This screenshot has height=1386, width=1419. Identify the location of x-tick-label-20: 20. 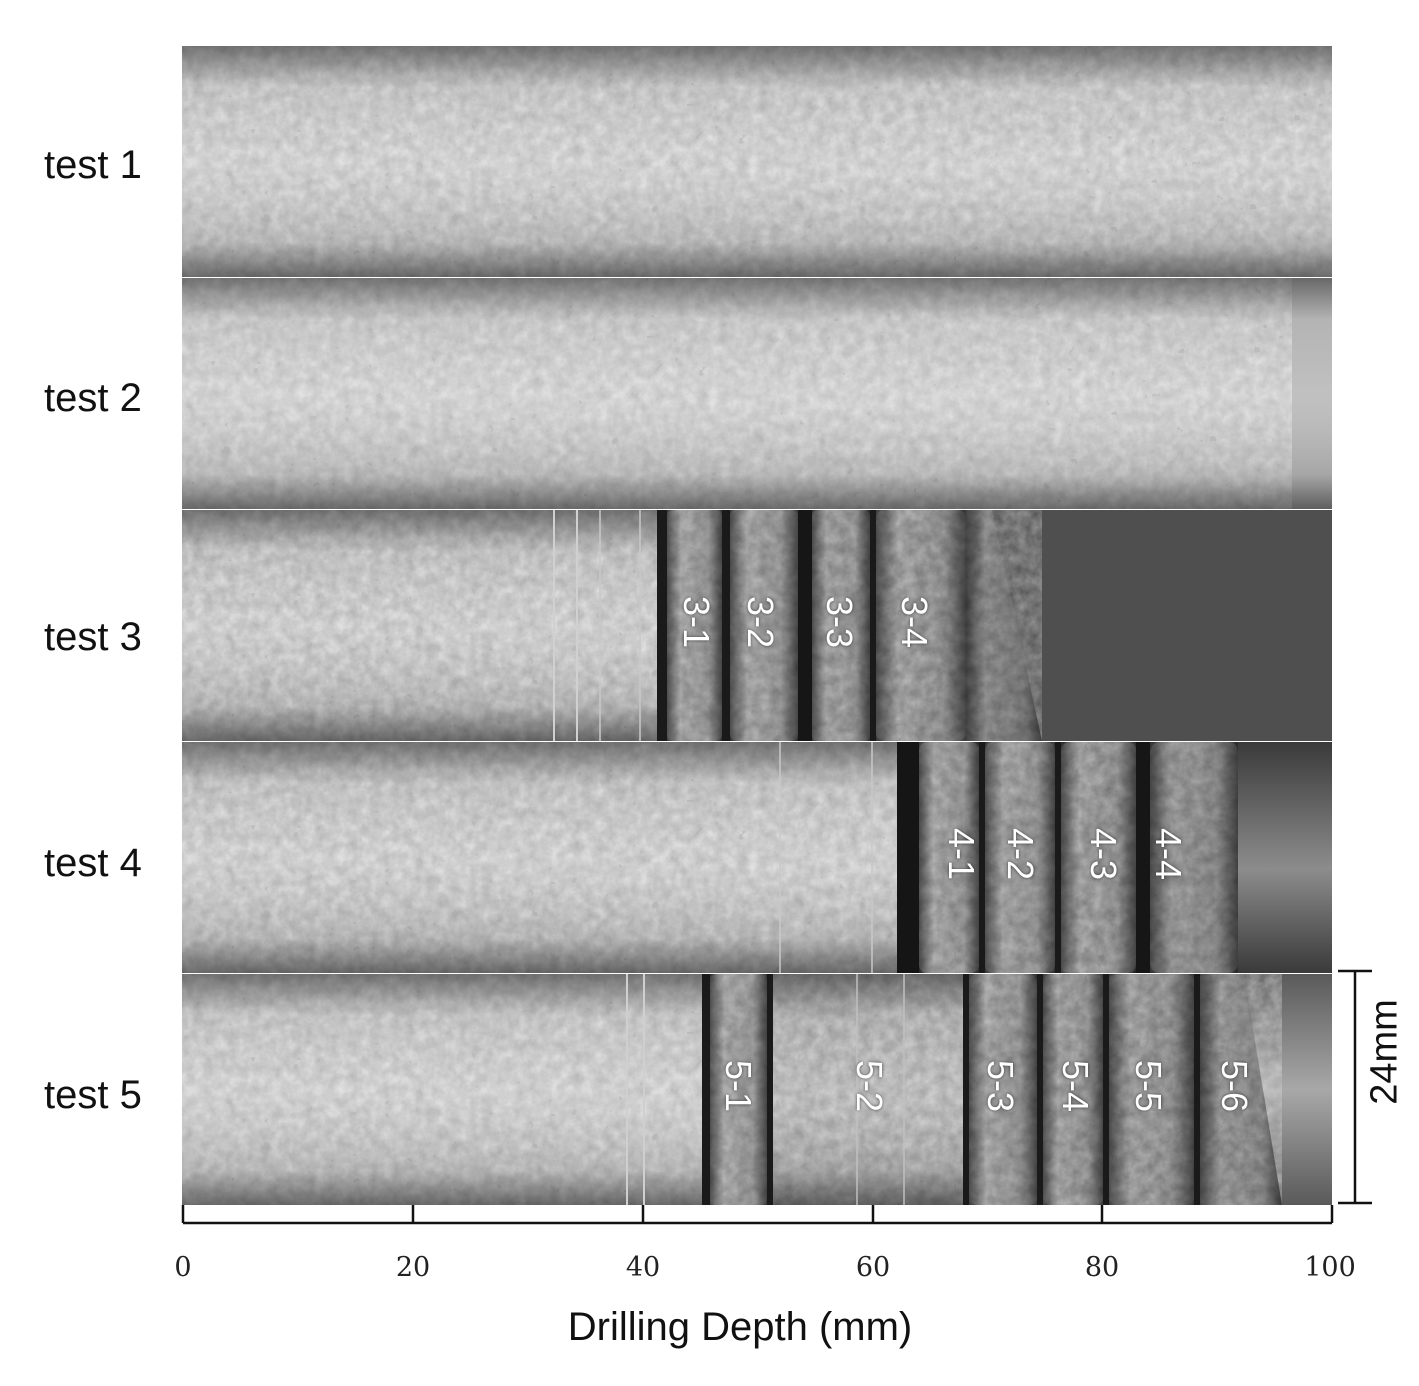
(413, 1267).